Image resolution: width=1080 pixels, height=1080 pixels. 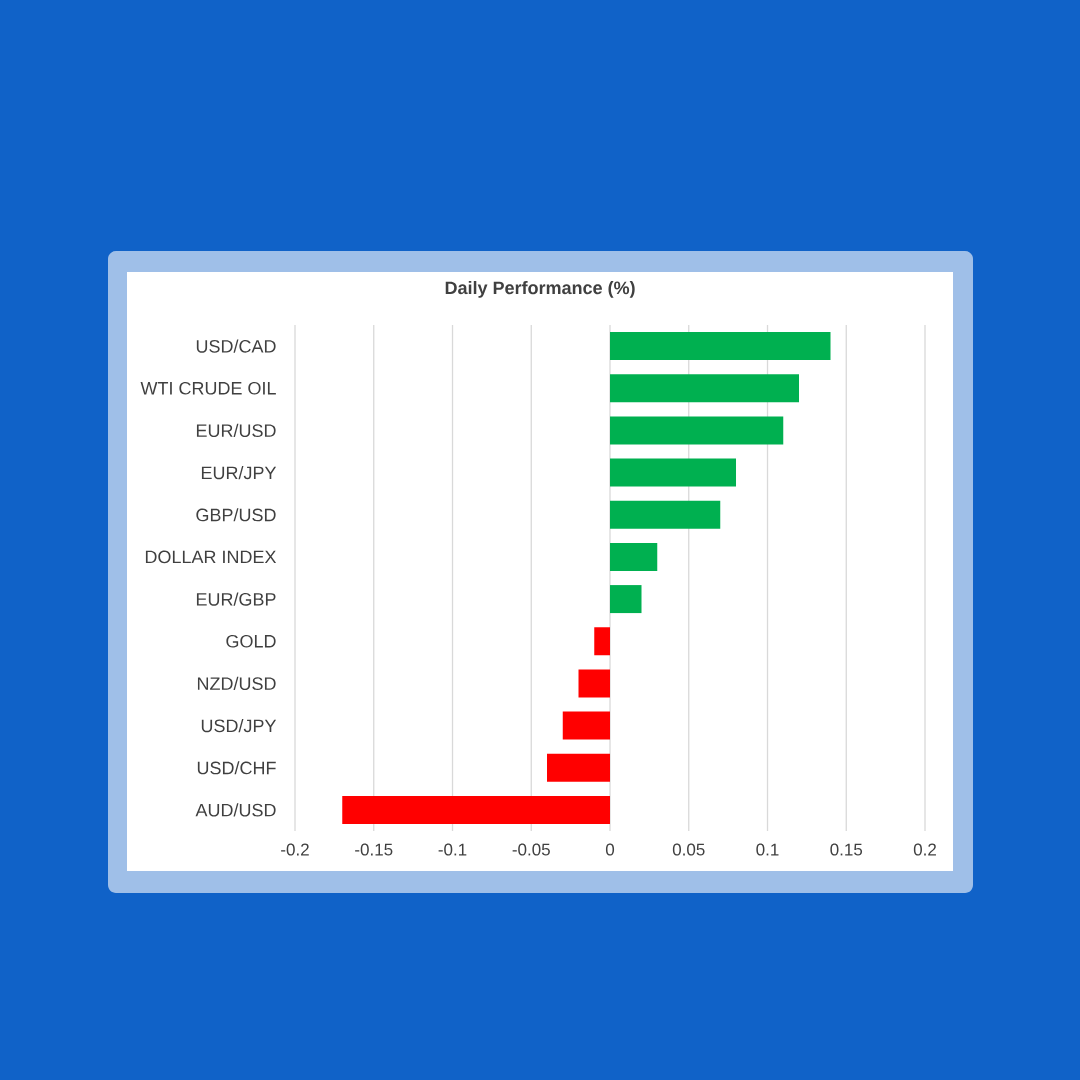 What do you see at coordinates (236, 346) in the screenshot?
I see `y-tick-label: USD/CAD` at bounding box center [236, 346].